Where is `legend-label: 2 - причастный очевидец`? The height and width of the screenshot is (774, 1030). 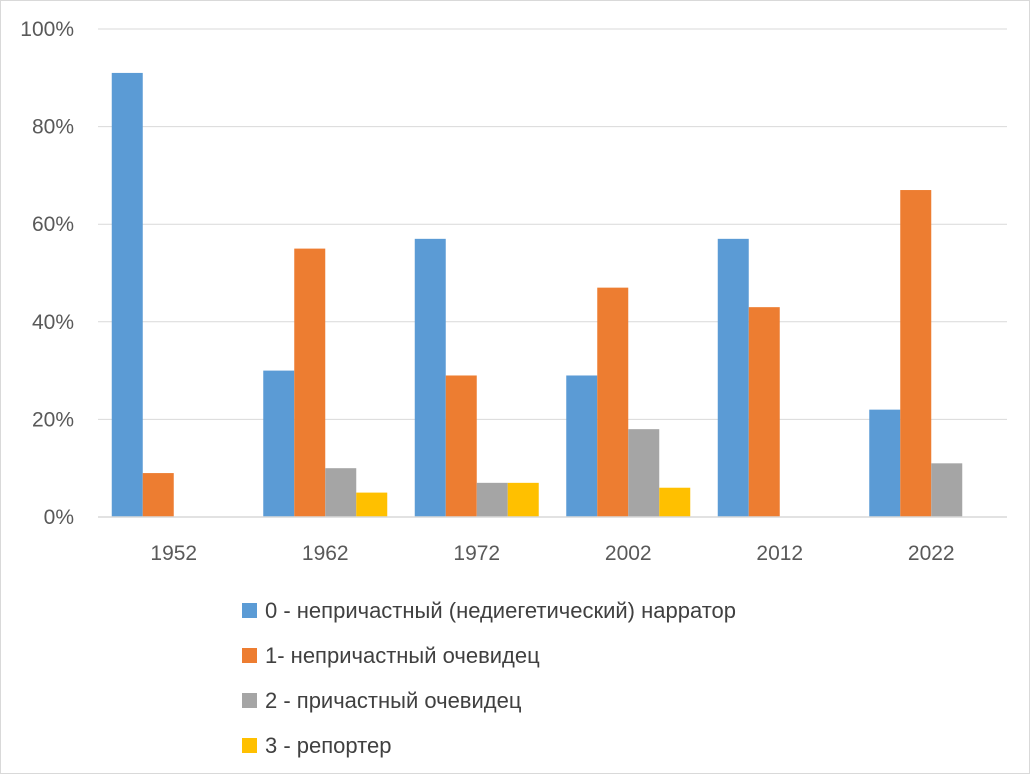
legend-label: 2 - причастный очевидец is located at coordinates (393, 700).